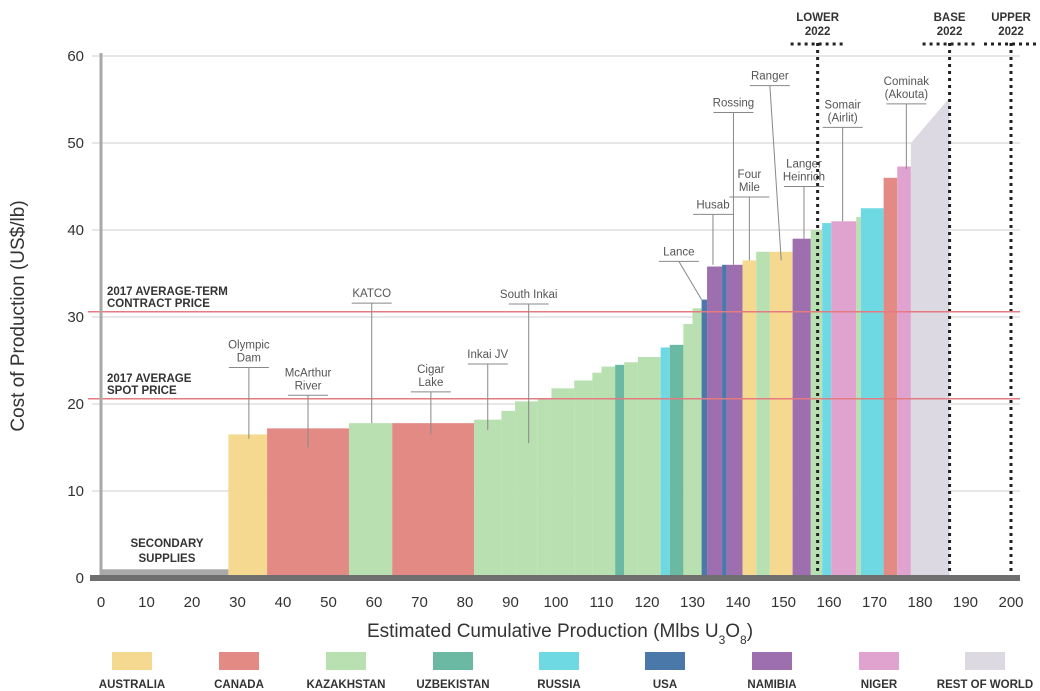 The width and height of the screenshot is (1040, 691). Describe the element at coordinates (750, 175) in the screenshot. I see `annotation-label: Four` at that location.